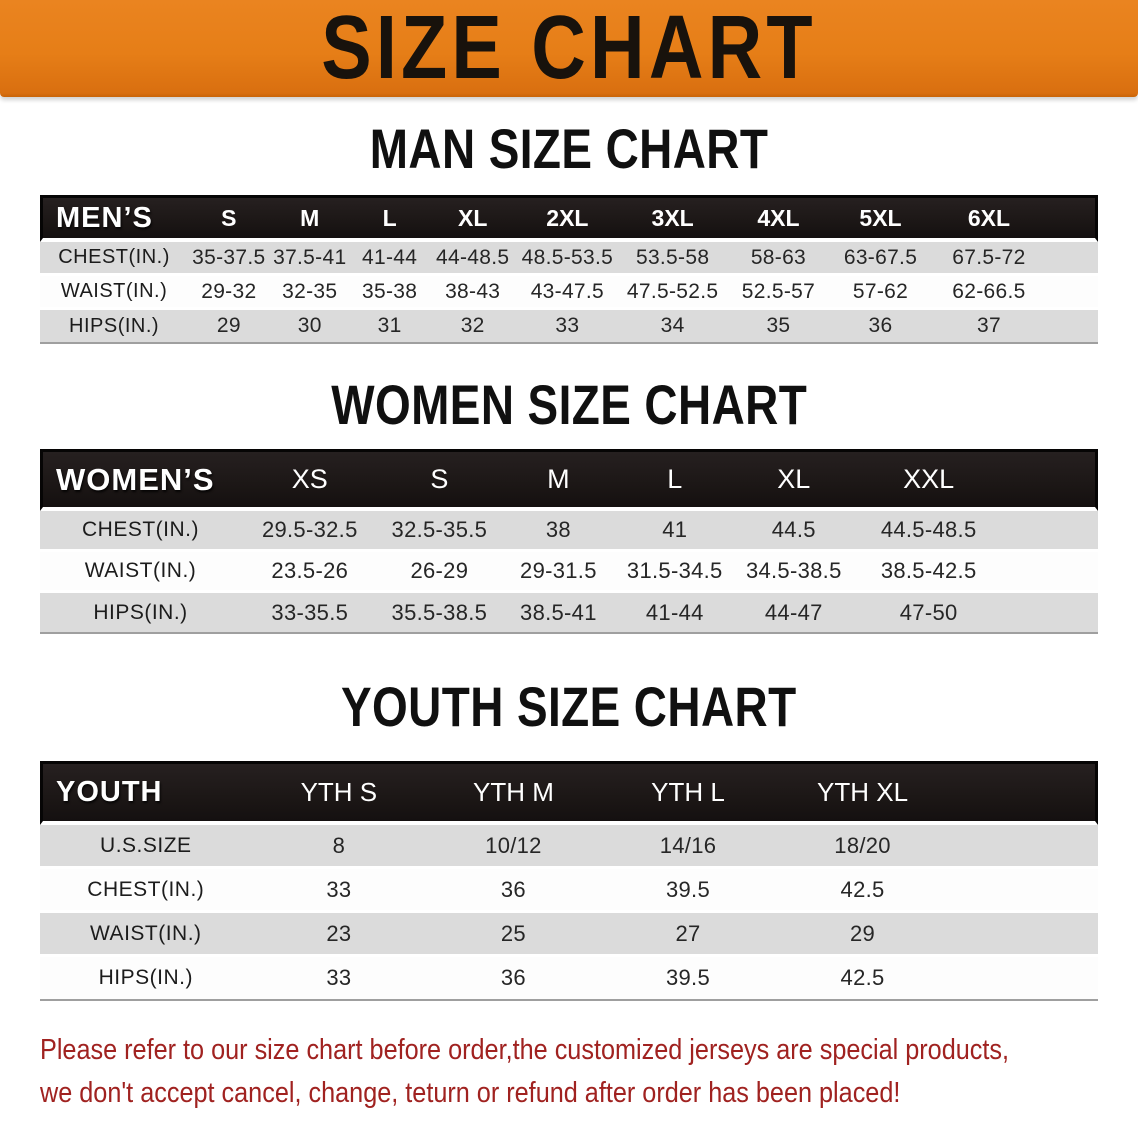 The image size is (1138, 1132). I want to click on men-size-header: XL, so click(473, 218).